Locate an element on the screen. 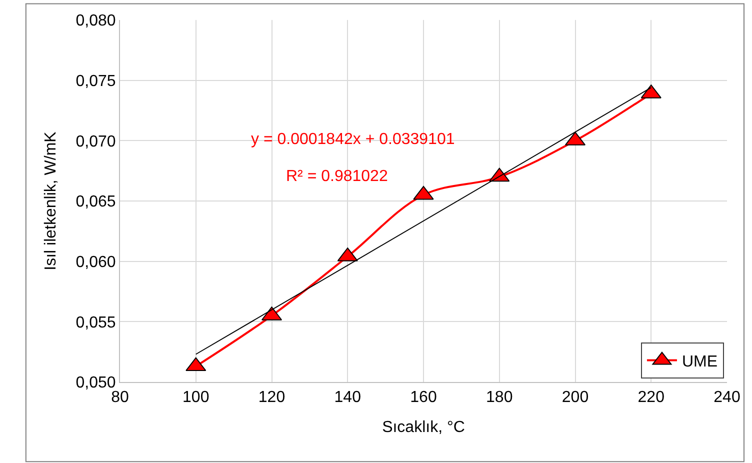 The image size is (752, 463). x-tick-label: 160 is located at coordinates (423, 397).